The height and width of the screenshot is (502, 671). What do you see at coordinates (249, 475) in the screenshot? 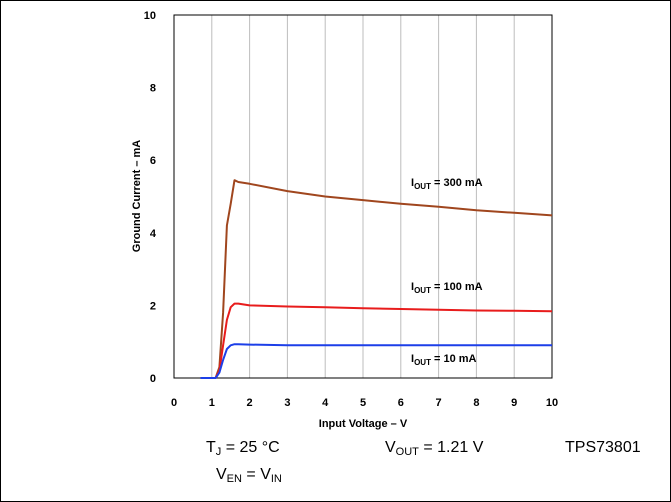
I see `condition-ven: VEN = VIN` at bounding box center [249, 475].